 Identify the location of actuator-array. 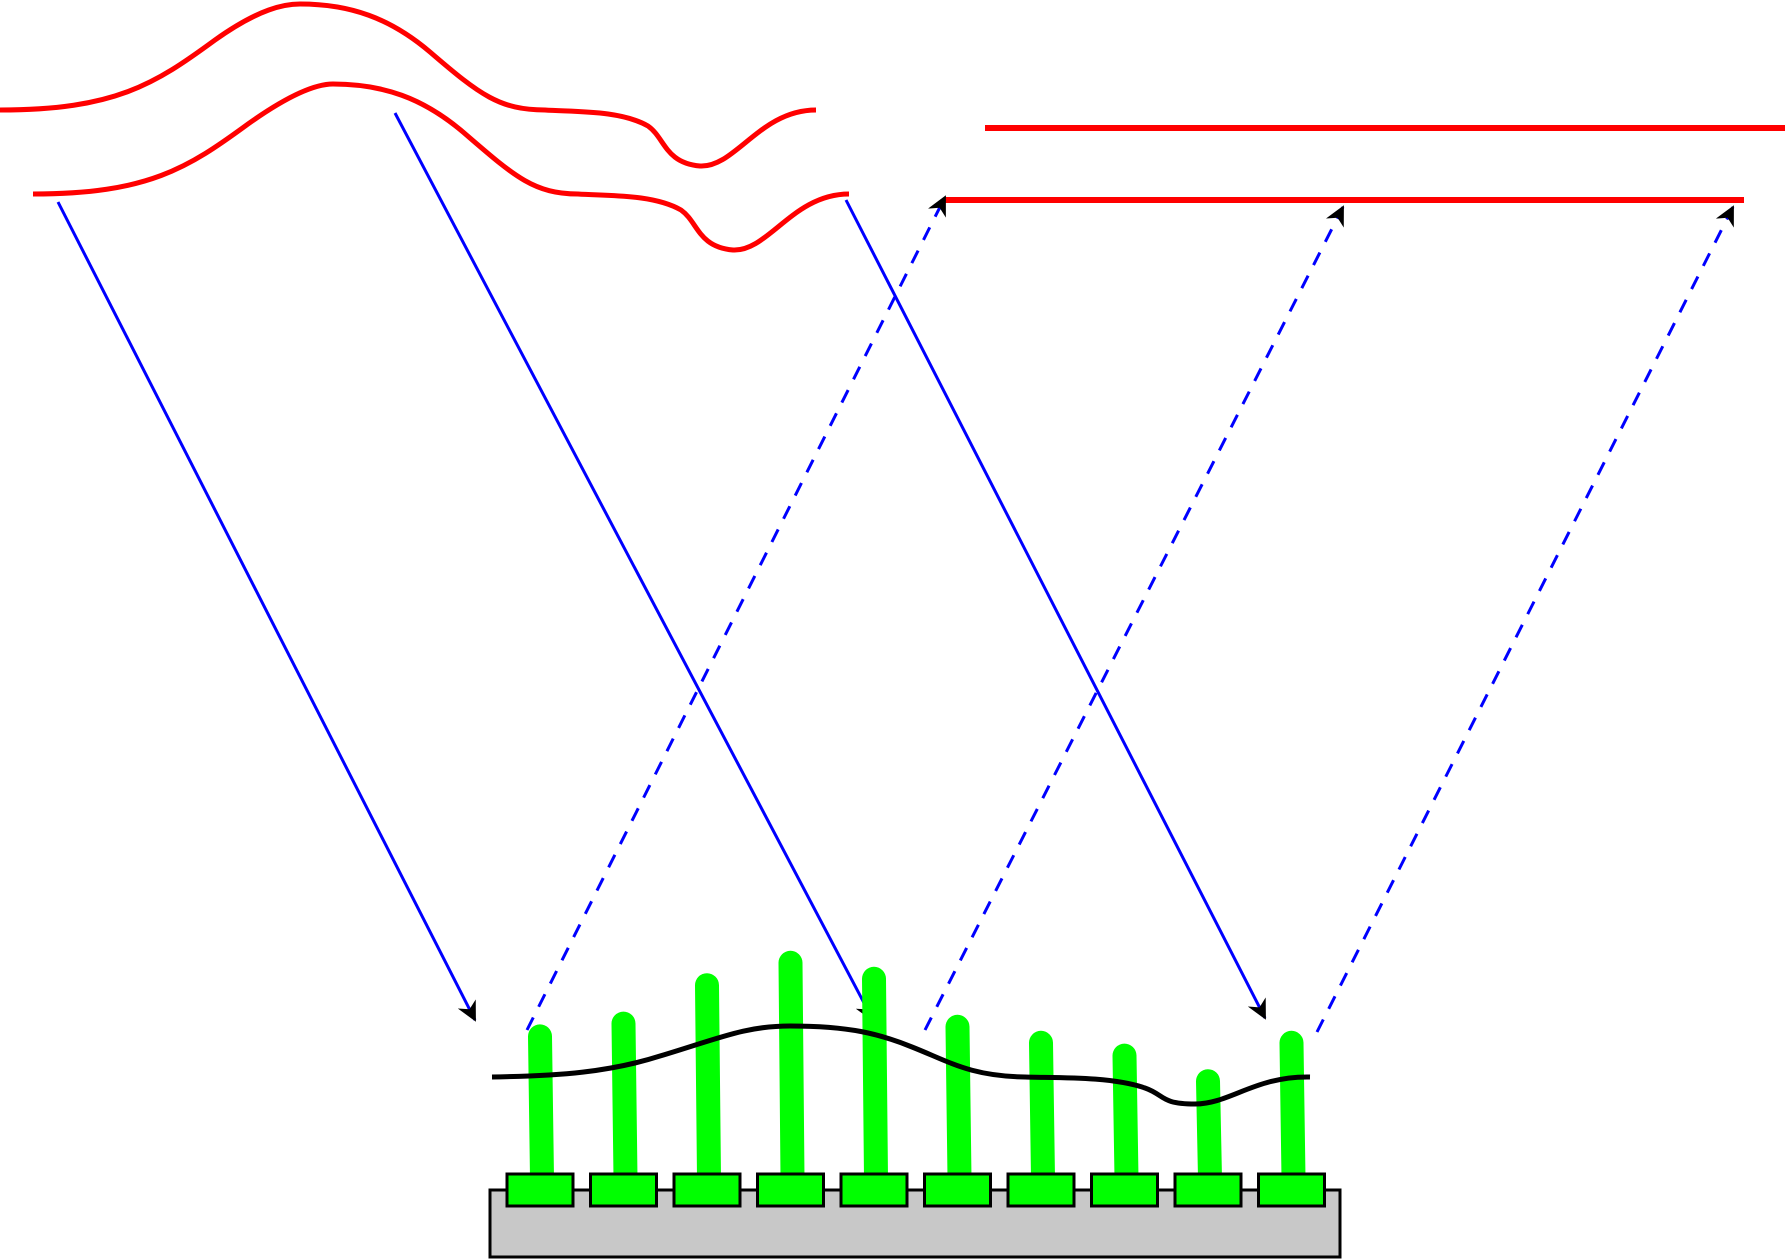
(915, 1079).